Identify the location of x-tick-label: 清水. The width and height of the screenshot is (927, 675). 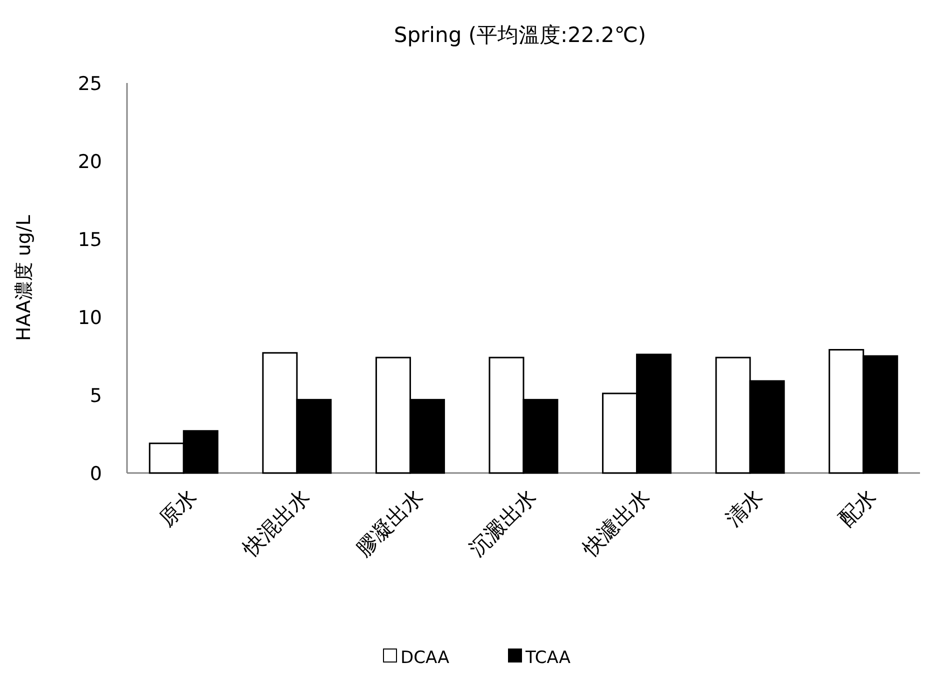
(744, 508).